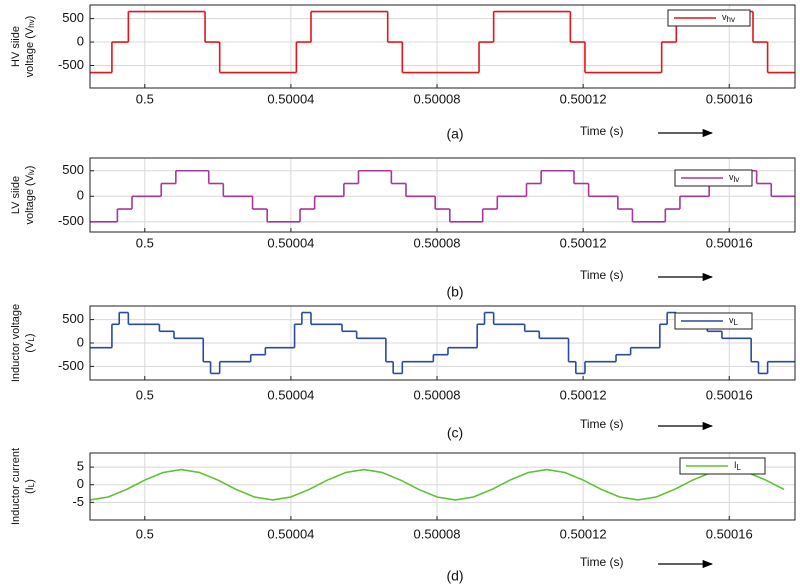  What do you see at coordinates (80, 466) in the screenshot?
I see `y-tick-label: 5` at bounding box center [80, 466].